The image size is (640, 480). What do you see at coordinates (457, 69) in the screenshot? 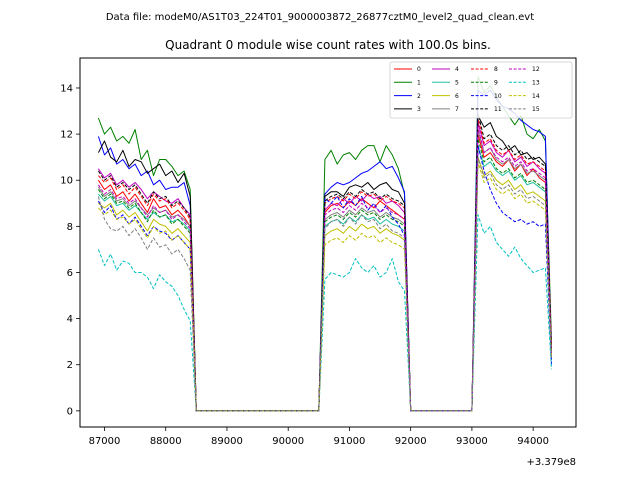
I see `legend-label-4: 4` at bounding box center [457, 69].